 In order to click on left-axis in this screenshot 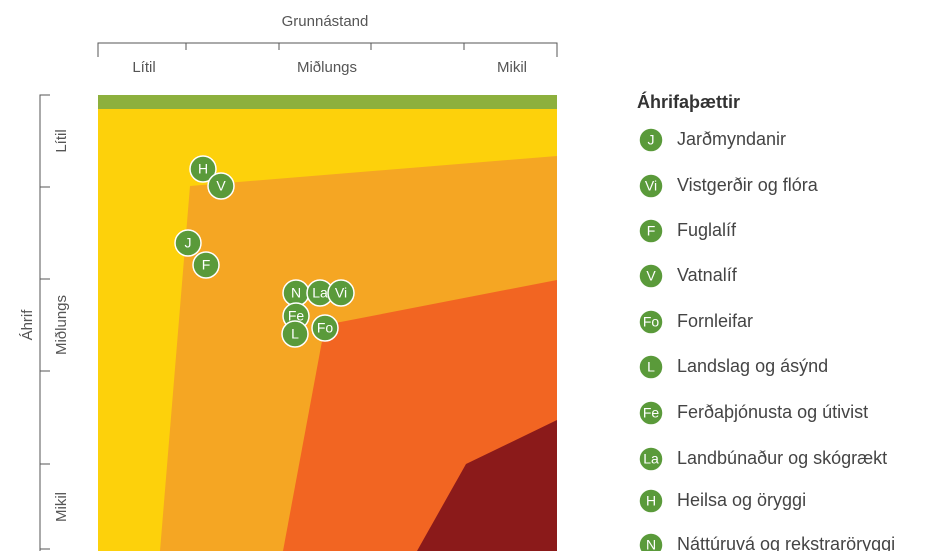, I will do `click(44, 322)`.